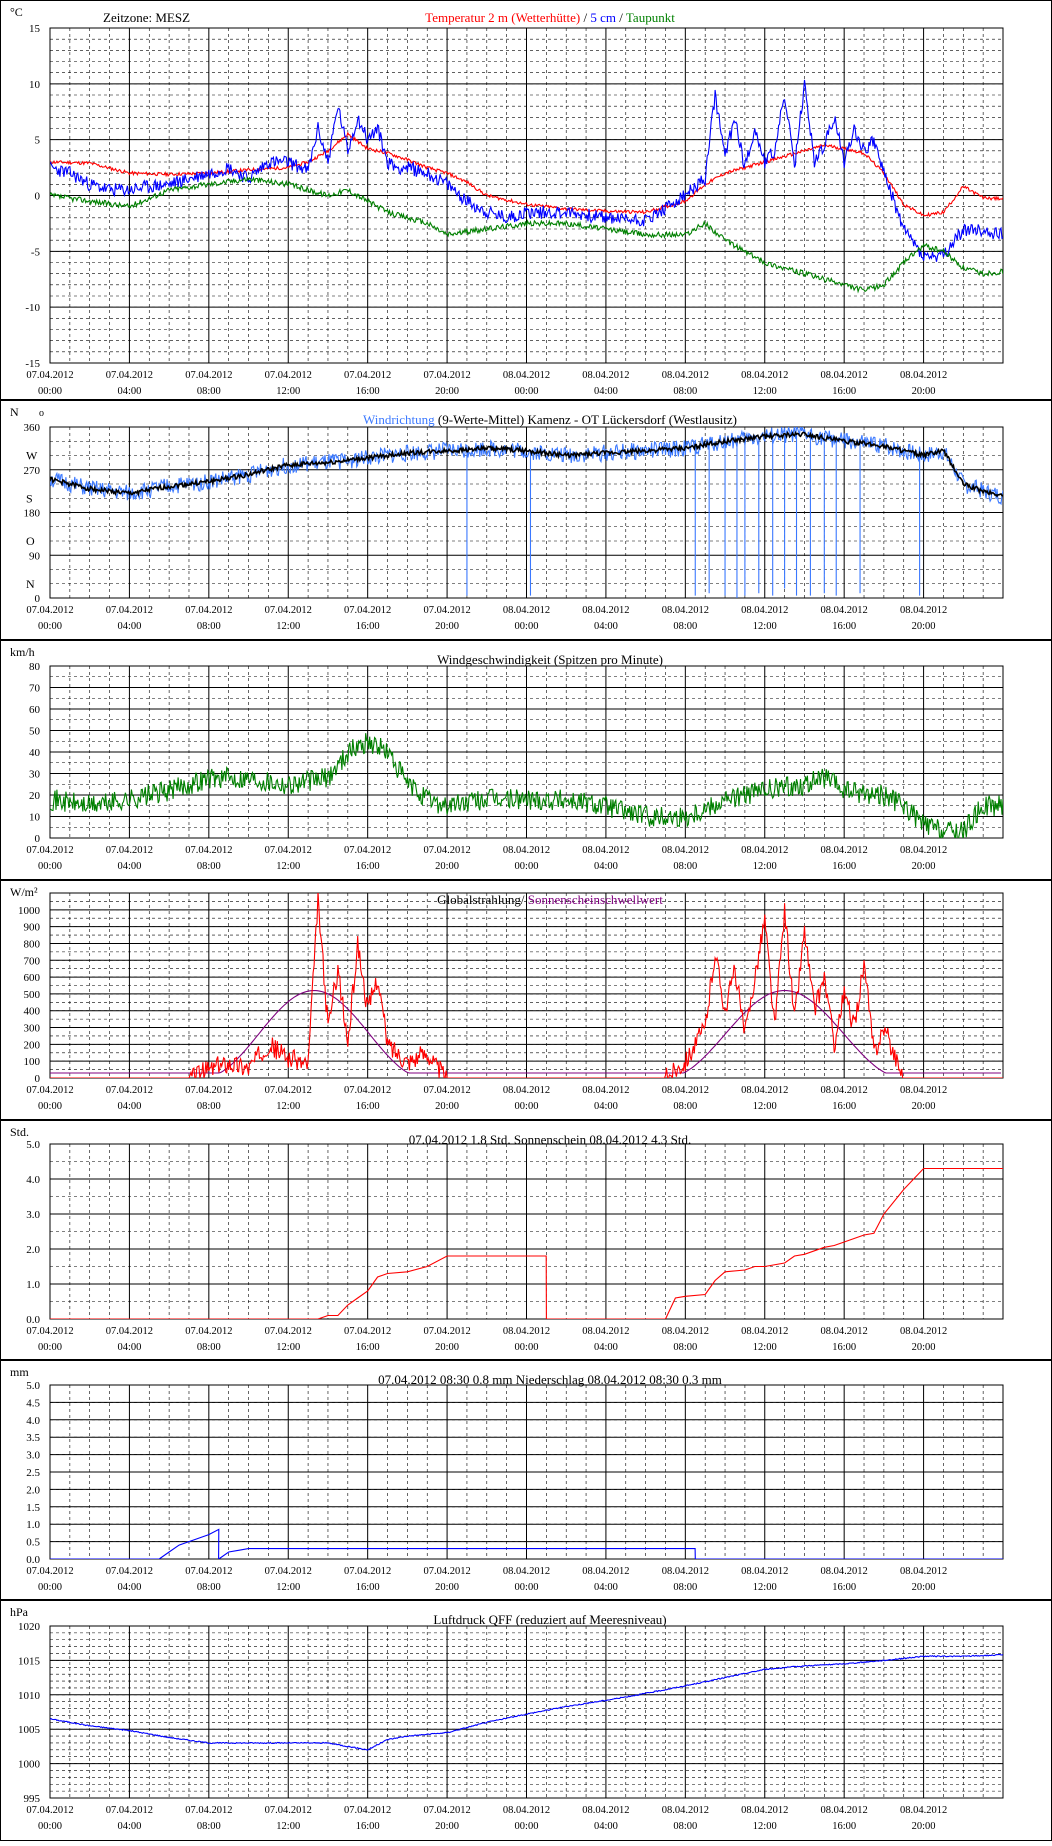 This screenshot has height=1846, width=1052. I want to click on y-tick-label: -5, so click(36, 252).